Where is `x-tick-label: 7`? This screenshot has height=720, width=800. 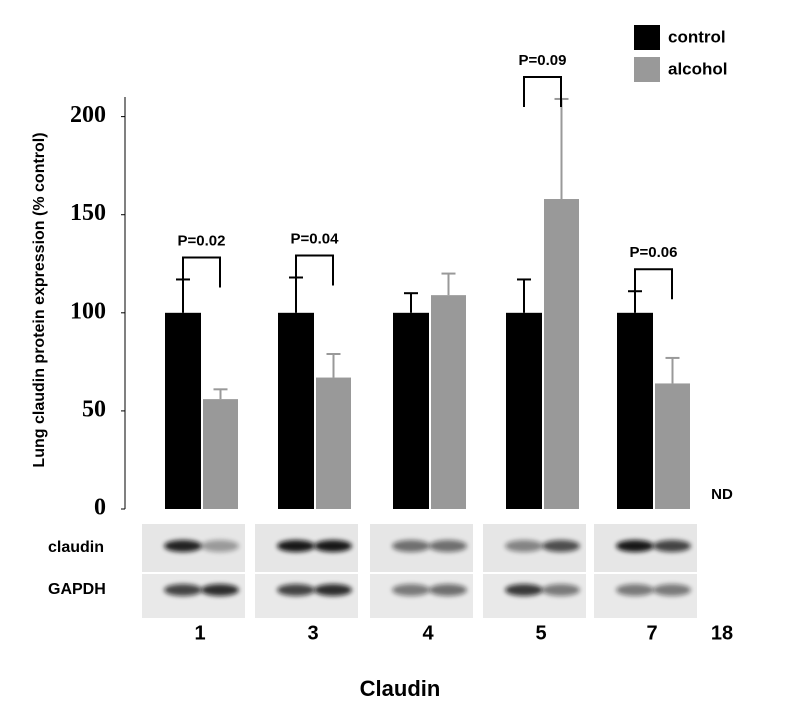 x-tick-label: 7 is located at coordinates (651, 633).